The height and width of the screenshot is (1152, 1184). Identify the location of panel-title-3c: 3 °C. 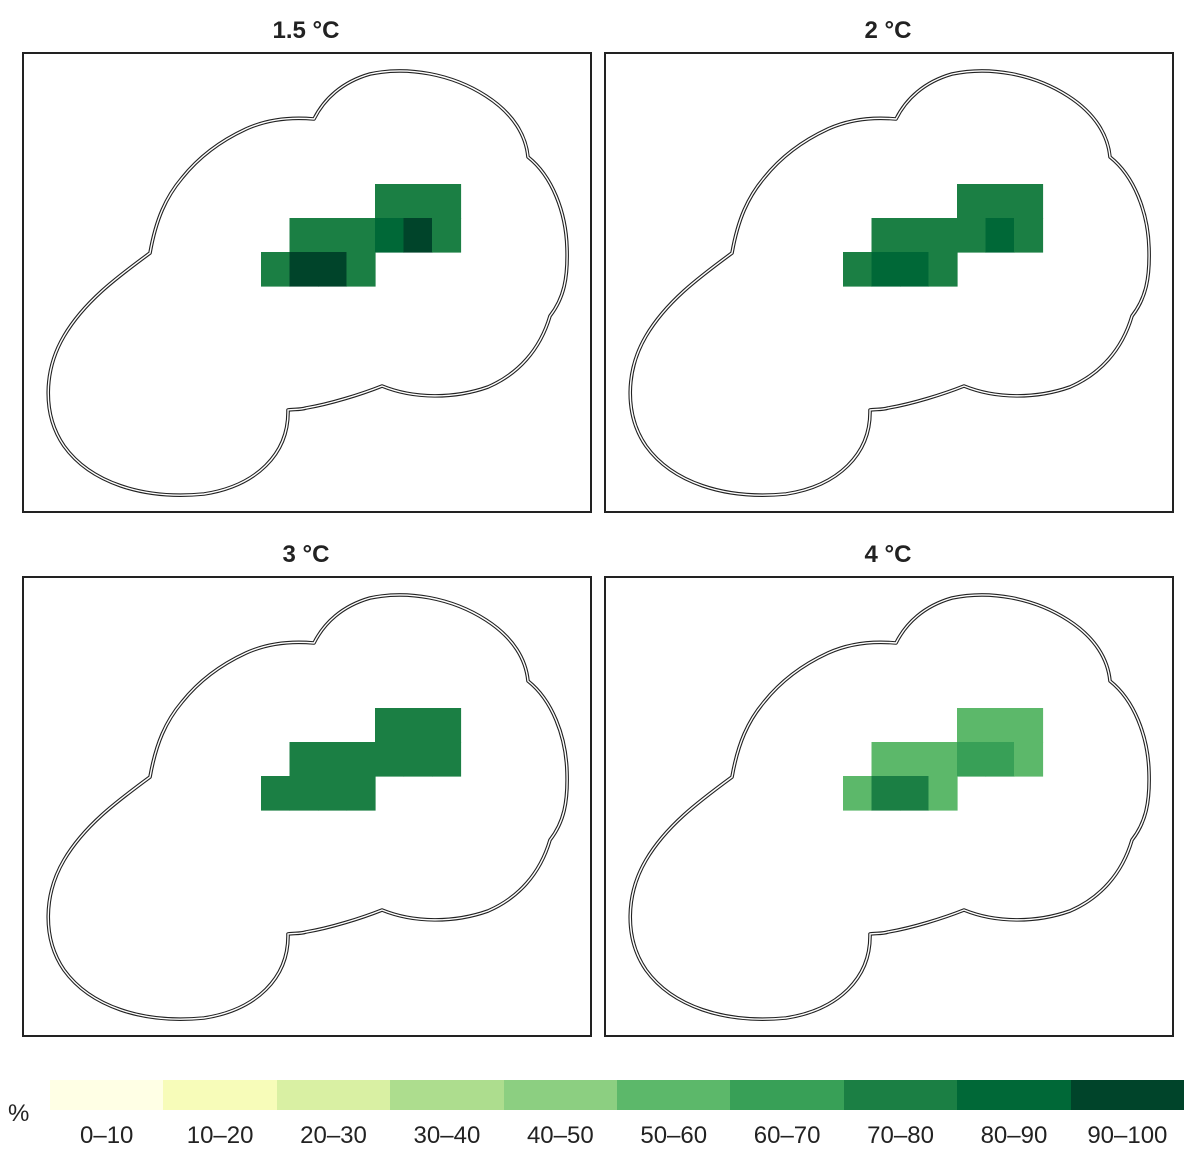
(306, 554).